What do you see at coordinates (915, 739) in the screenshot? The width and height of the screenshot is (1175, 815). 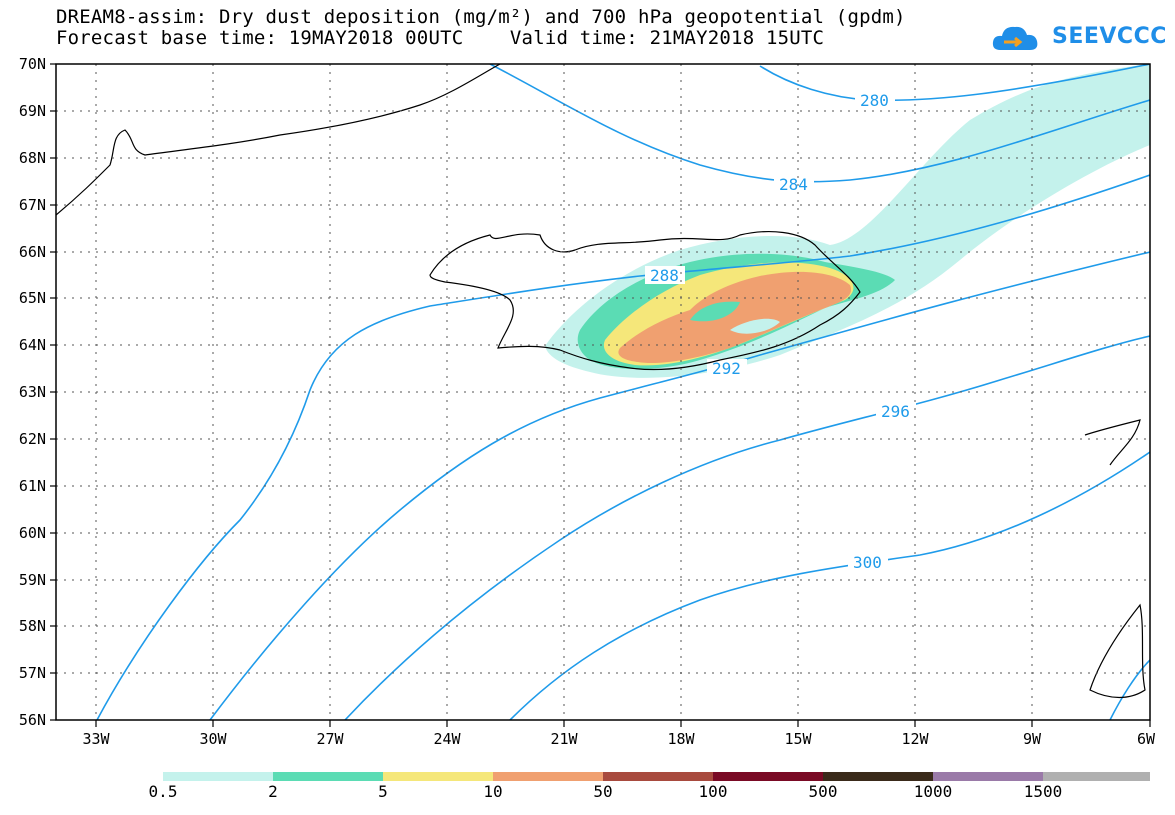 I see `lon-label: 12W` at bounding box center [915, 739].